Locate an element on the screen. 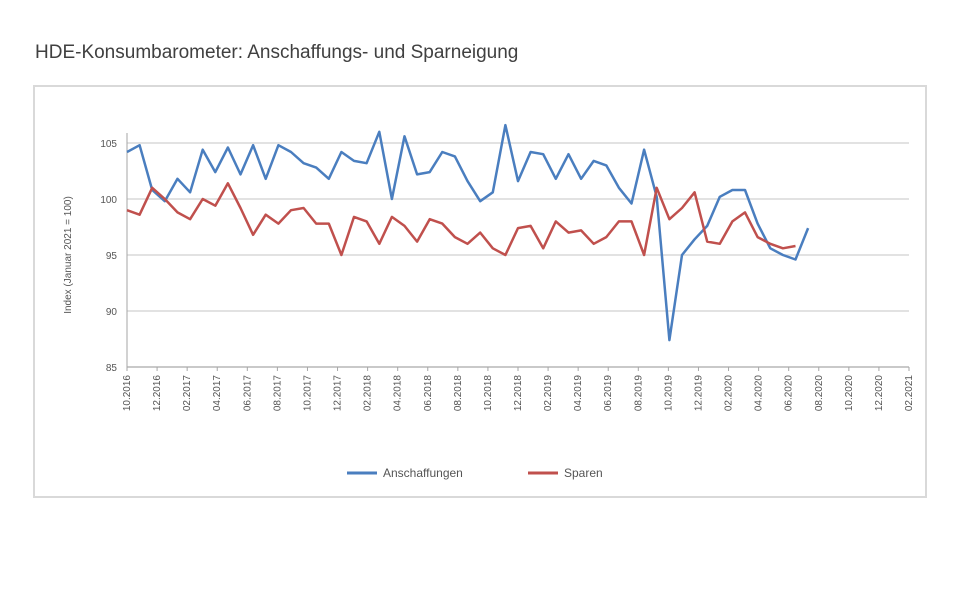  x-tick-label: 06.2018 is located at coordinates (428, 393).